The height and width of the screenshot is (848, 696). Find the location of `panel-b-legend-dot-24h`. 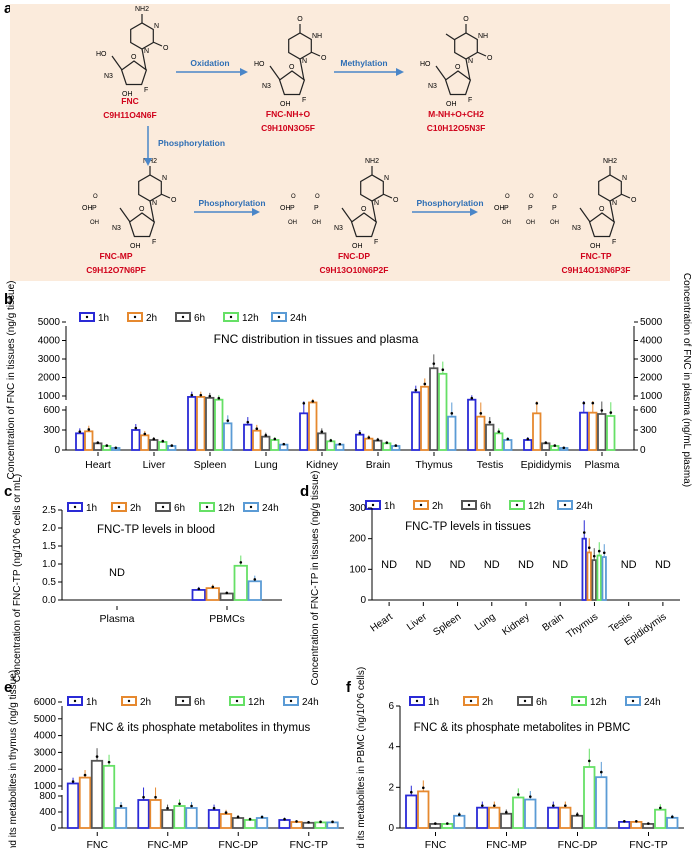

panel-b-legend-dot-24h is located at coordinates (279, 317).